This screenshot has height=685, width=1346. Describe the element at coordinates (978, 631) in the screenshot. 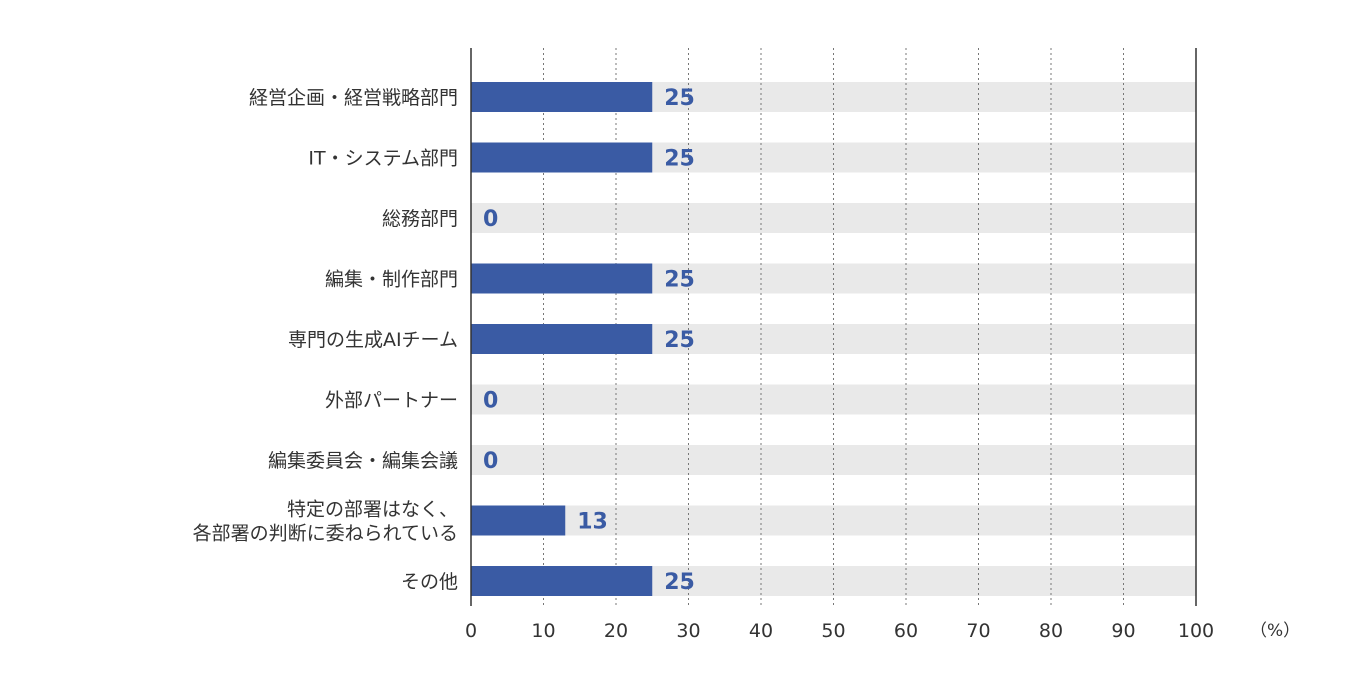

I see `x-tick-label: 70` at that location.